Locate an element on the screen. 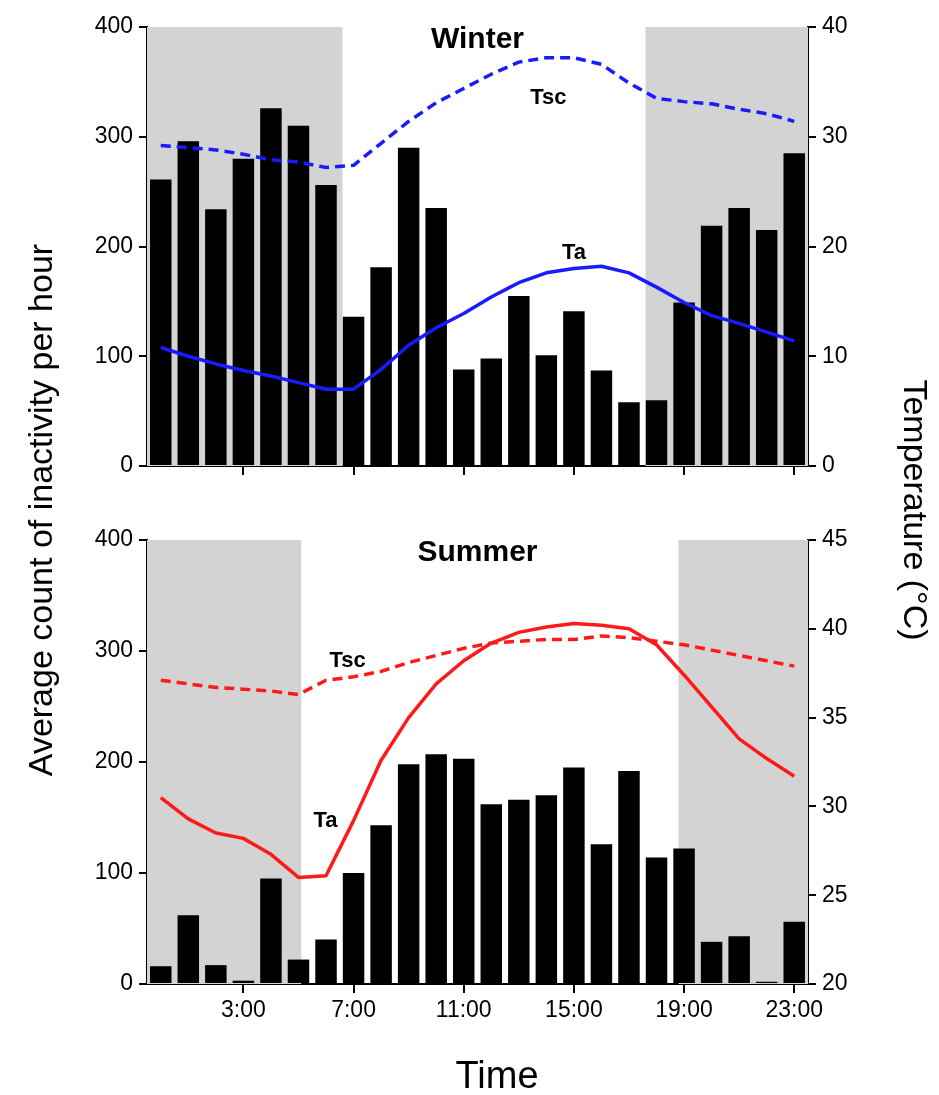  y2-tick-label: 0 is located at coordinates (828, 464).